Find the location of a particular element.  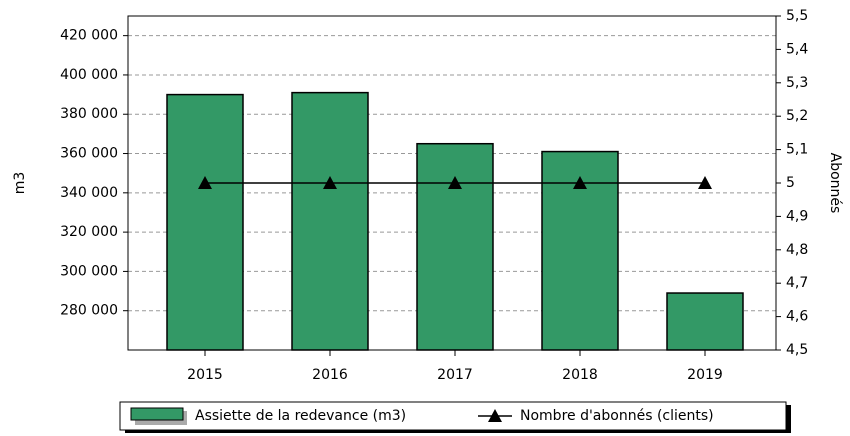

legend-box is located at coordinates (453, 416).